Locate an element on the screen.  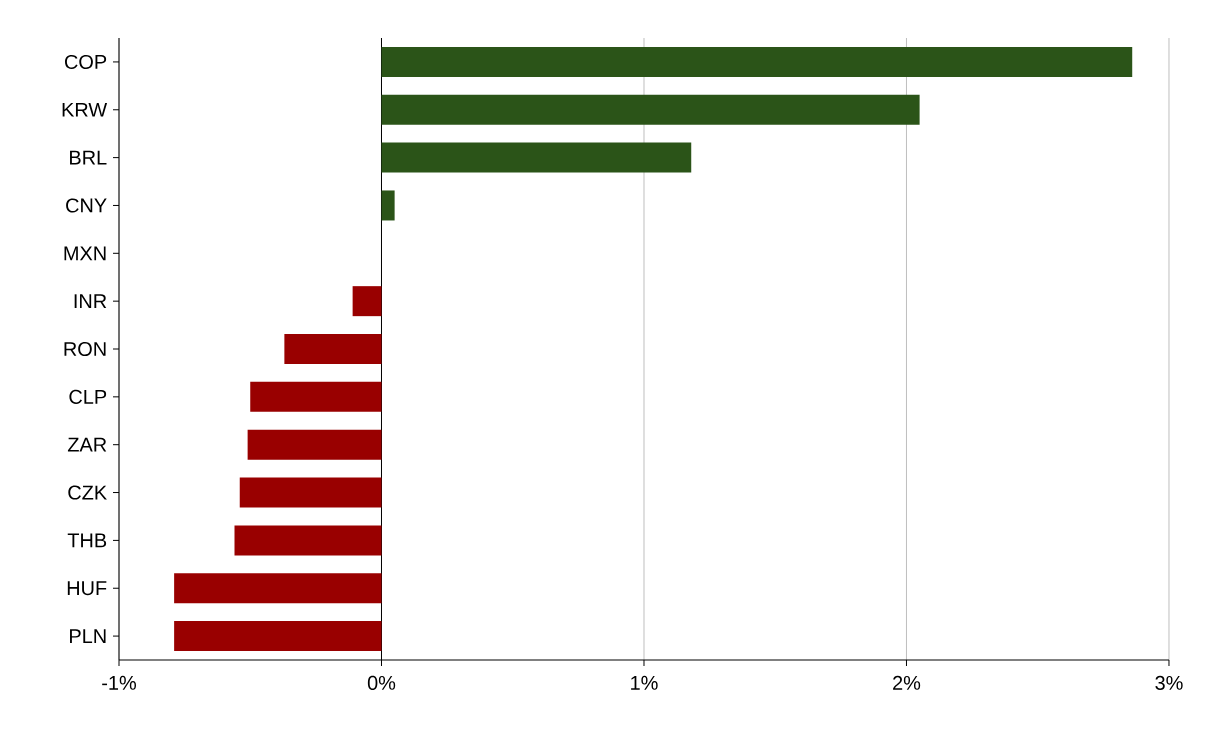
x-tick-label: -1% is located at coordinates (119, 682).